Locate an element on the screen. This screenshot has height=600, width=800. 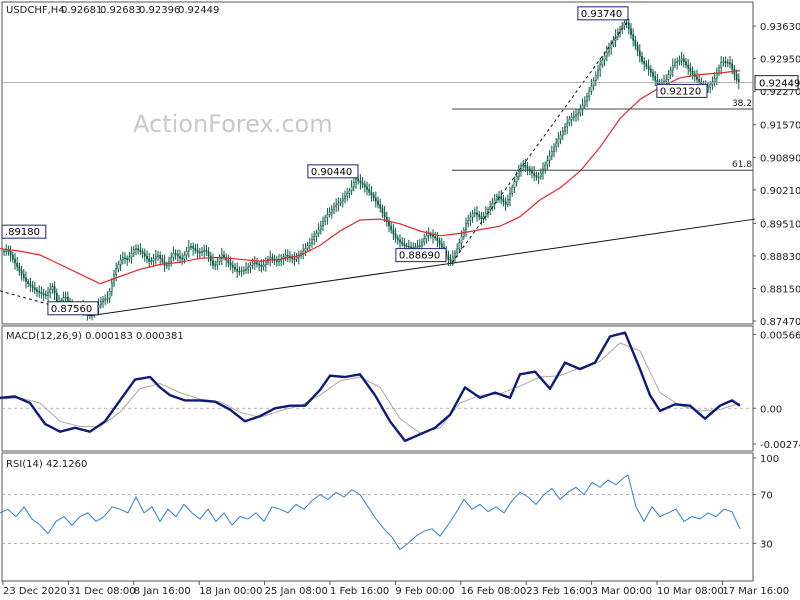
watermark: ActionForex.com is located at coordinates (233, 124).